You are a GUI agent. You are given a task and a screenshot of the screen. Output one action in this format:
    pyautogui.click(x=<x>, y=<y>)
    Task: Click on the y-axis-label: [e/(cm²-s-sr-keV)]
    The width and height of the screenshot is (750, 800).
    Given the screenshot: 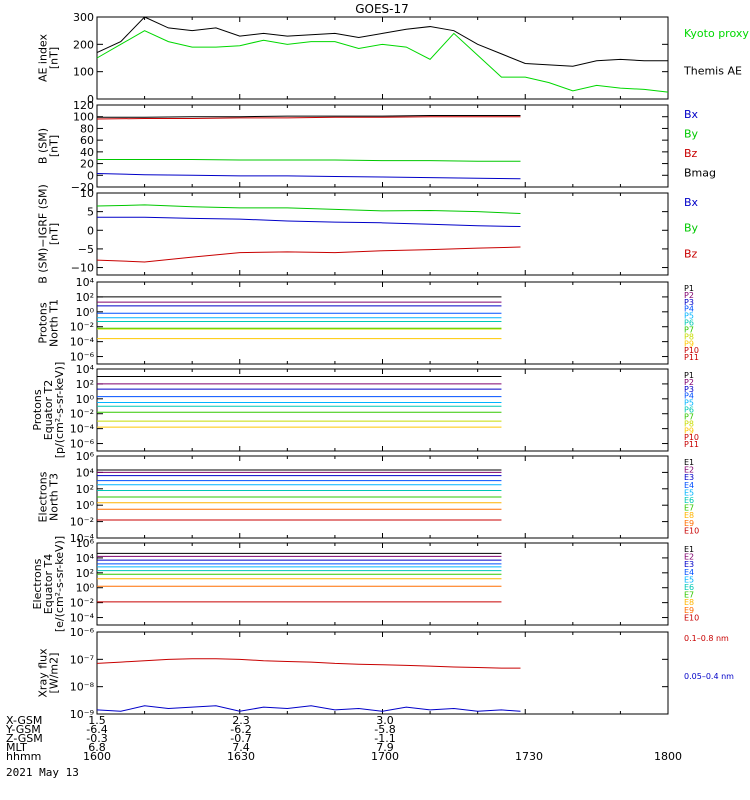 What is the action you would take?
    pyautogui.click(x=59, y=584)
    